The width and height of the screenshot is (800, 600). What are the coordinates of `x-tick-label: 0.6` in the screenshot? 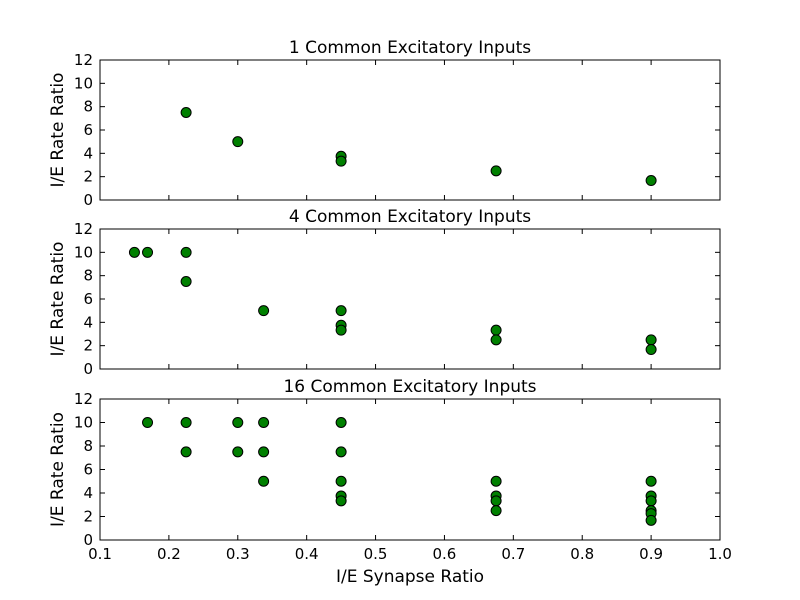 It's located at (445, 554).